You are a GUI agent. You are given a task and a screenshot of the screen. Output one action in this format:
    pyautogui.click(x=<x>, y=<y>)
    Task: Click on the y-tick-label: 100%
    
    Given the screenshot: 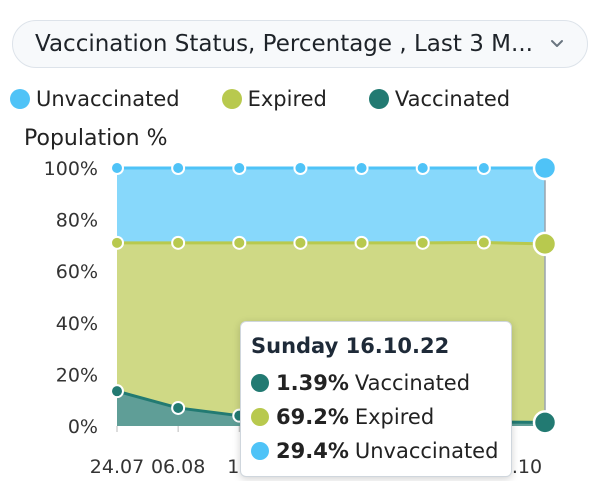 What is the action you would take?
    pyautogui.click(x=71, y=169)
    